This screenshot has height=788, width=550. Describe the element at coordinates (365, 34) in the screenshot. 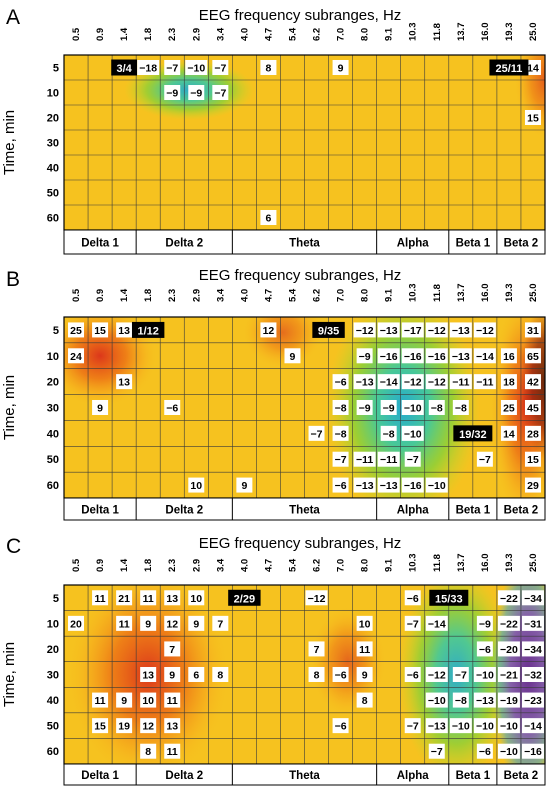

I see `x-tick-label: 8.0` at that location.